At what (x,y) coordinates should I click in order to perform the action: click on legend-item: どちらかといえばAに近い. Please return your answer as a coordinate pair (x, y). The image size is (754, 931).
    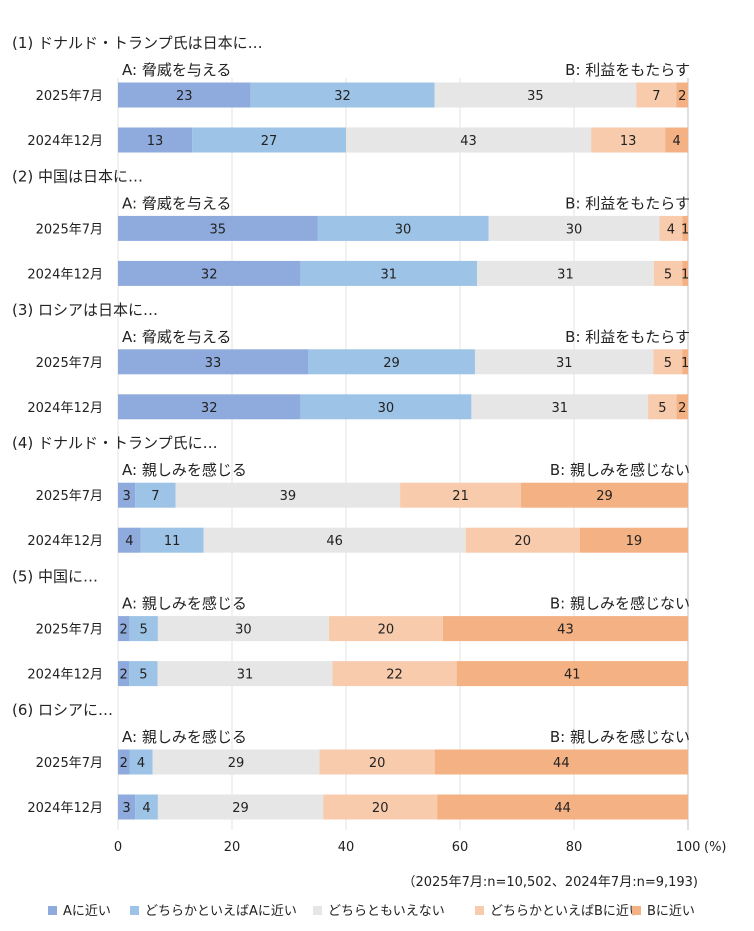
    Looking at the image, I should click on (221, 911).